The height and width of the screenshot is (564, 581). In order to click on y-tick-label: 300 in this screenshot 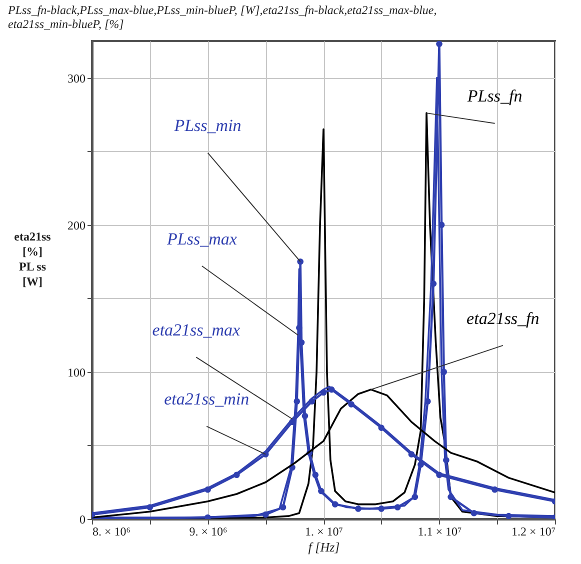, I will do `click(77, 78)`.